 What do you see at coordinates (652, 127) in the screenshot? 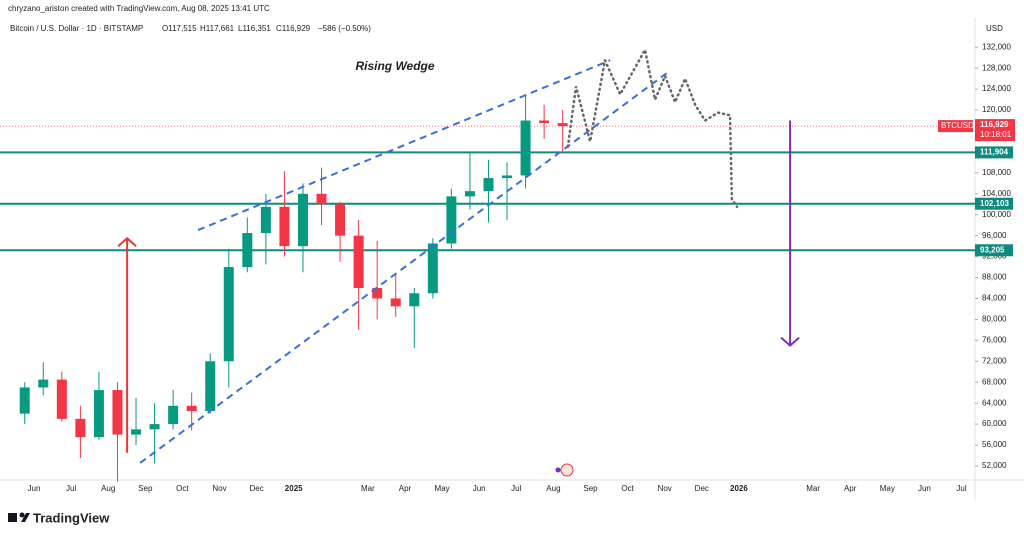
I see `projection-line` at bounding box center [652, 127].